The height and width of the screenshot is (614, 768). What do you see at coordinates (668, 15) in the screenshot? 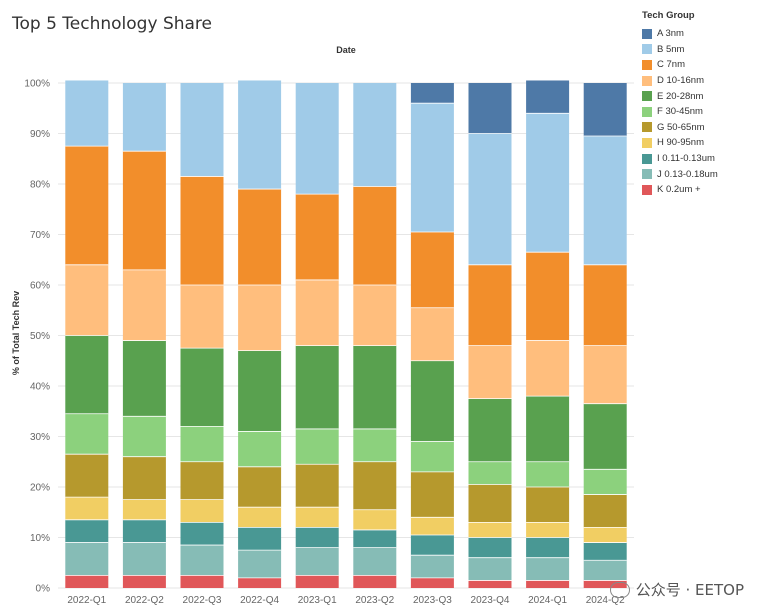
I see `legend-title: Tech Group` at bounding box center [668, 15].